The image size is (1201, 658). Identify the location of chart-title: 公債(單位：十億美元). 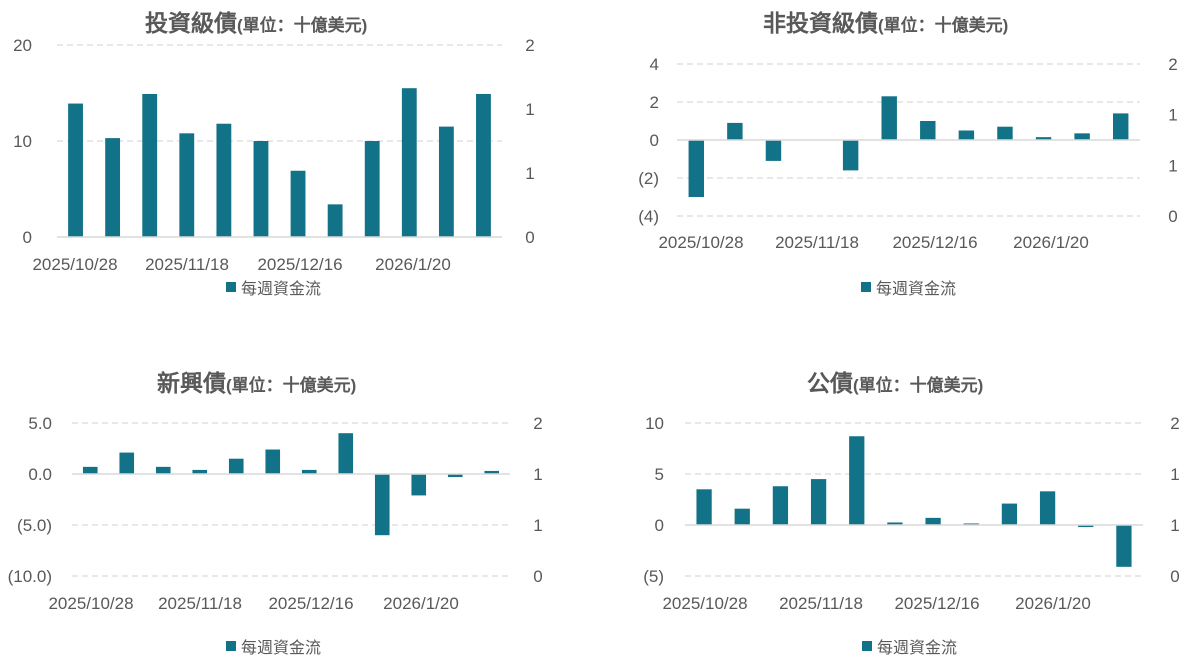
(895, 381).